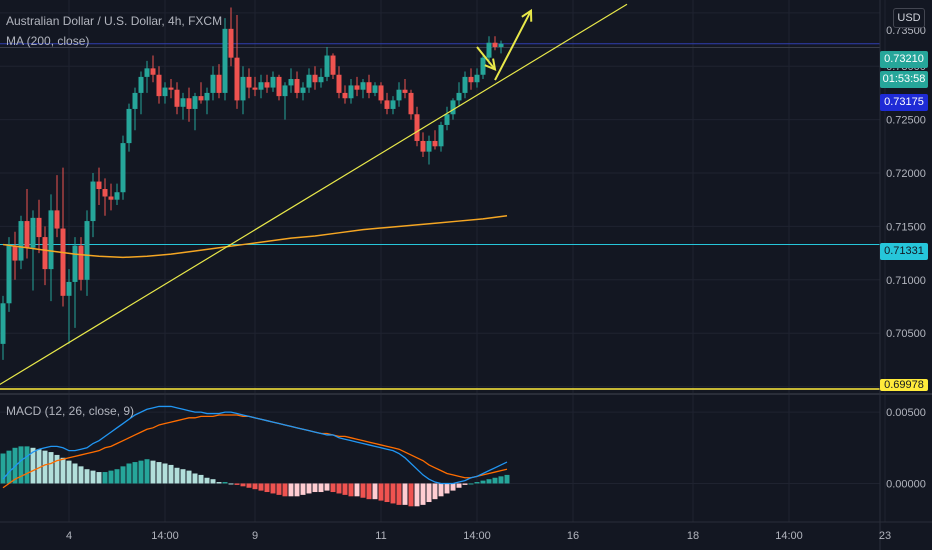 Image resolution: width=932 pixels, height=550 pixels. Describe the element at coordinates (906, 174) in the screenshot. I see `price-tick-3: 0.72000` at that location.